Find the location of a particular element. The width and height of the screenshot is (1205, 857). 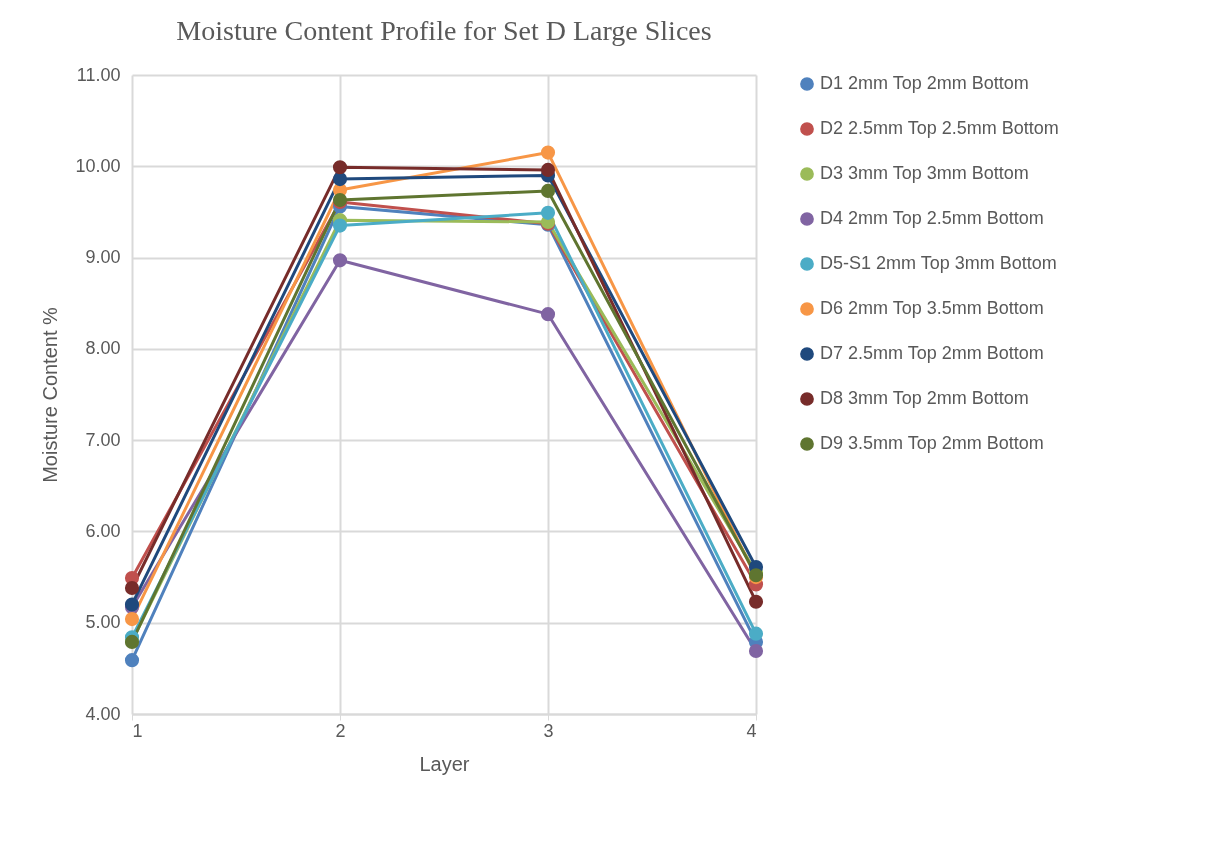

legend-label: D1 2mm Top 2mm Bottom is located at coordinates (924, 83).